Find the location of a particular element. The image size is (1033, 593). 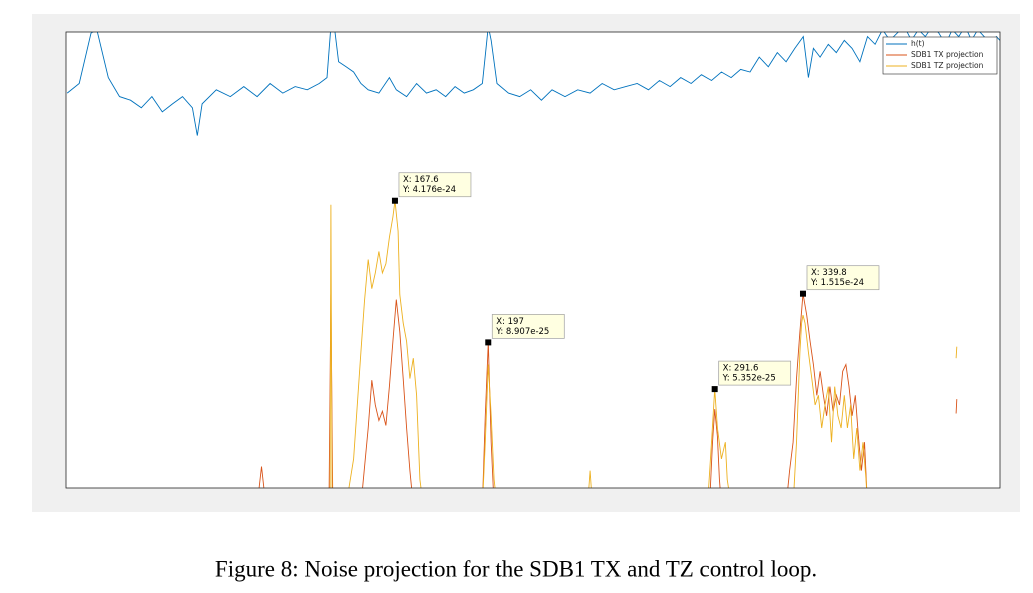

data-tip-text: X: 167.6 is located at coordinates (421, 180).